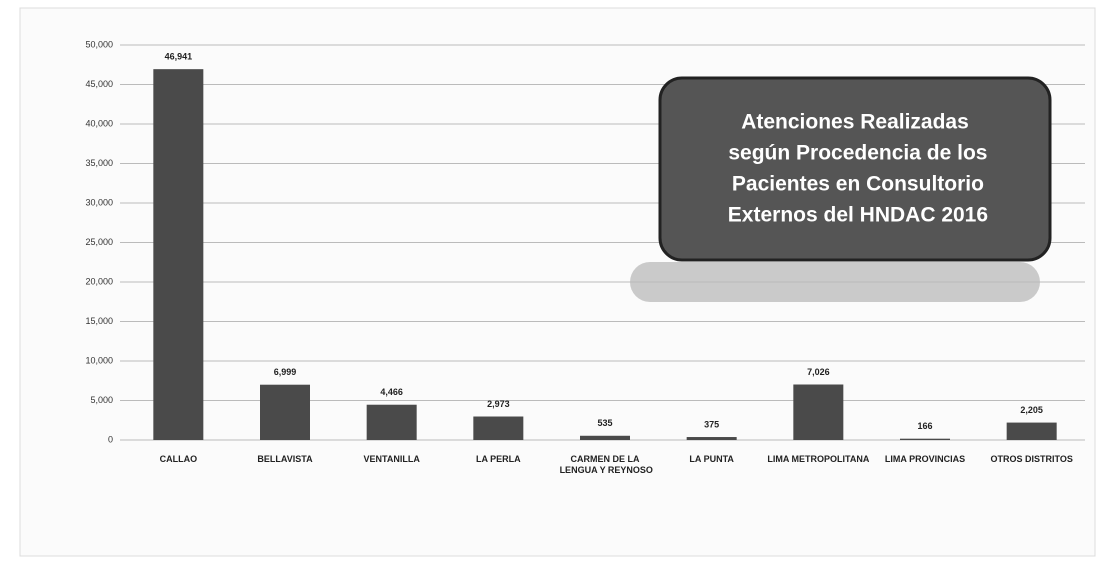 This screenshot has height=573, width=1104. What do you see at coordinates (99, 242) in the screenshot?
I see `y-tick-label: 25,000` at bounding box center [99, 242].